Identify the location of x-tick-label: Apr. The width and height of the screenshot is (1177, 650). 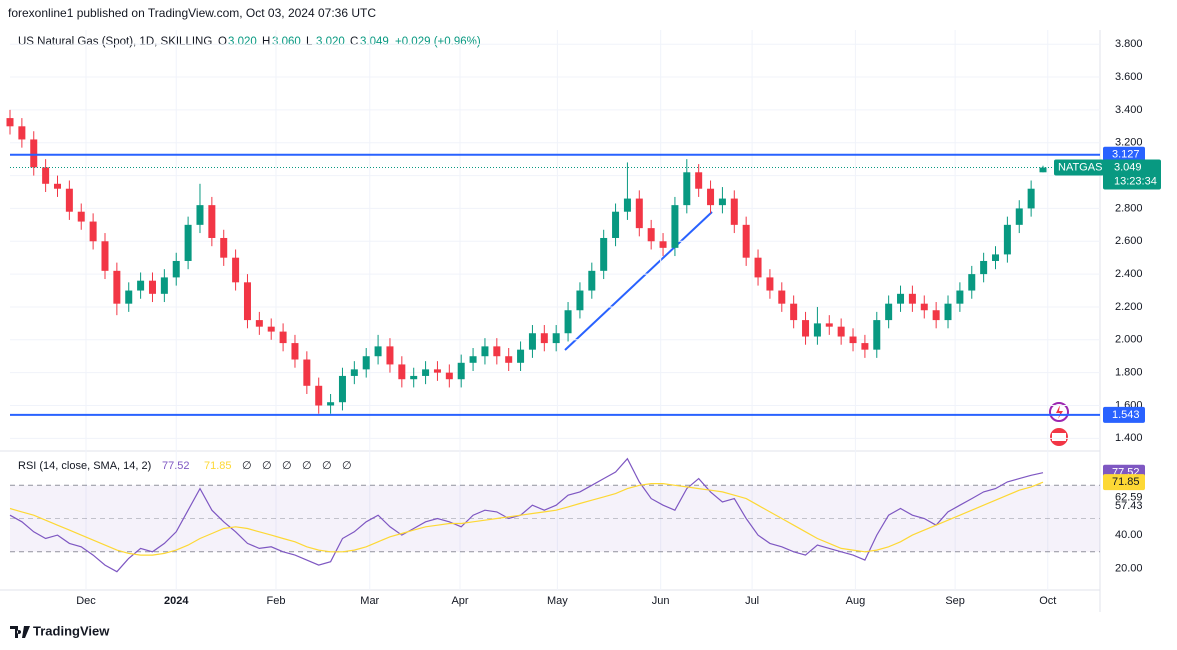
(459, 601).